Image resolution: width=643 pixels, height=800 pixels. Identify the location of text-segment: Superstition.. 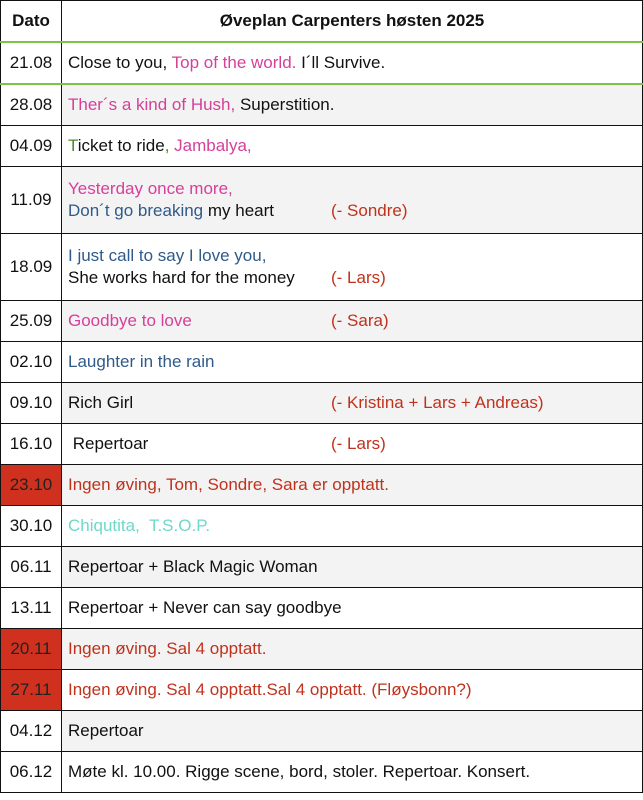
(285, 104).